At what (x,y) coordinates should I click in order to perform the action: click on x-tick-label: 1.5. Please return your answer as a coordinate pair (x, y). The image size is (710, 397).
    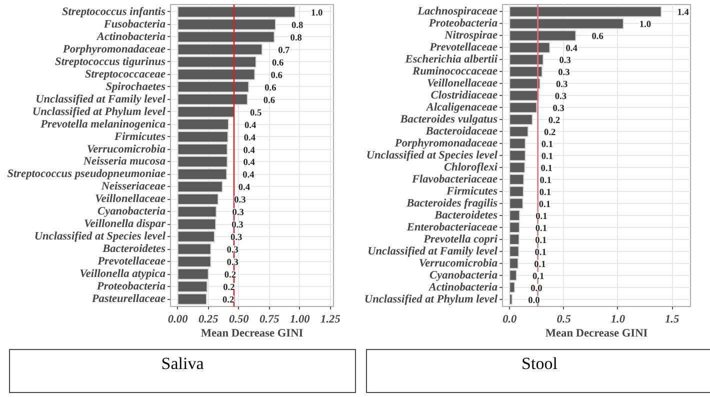
    Looking at the image, I should click on (672, 320).